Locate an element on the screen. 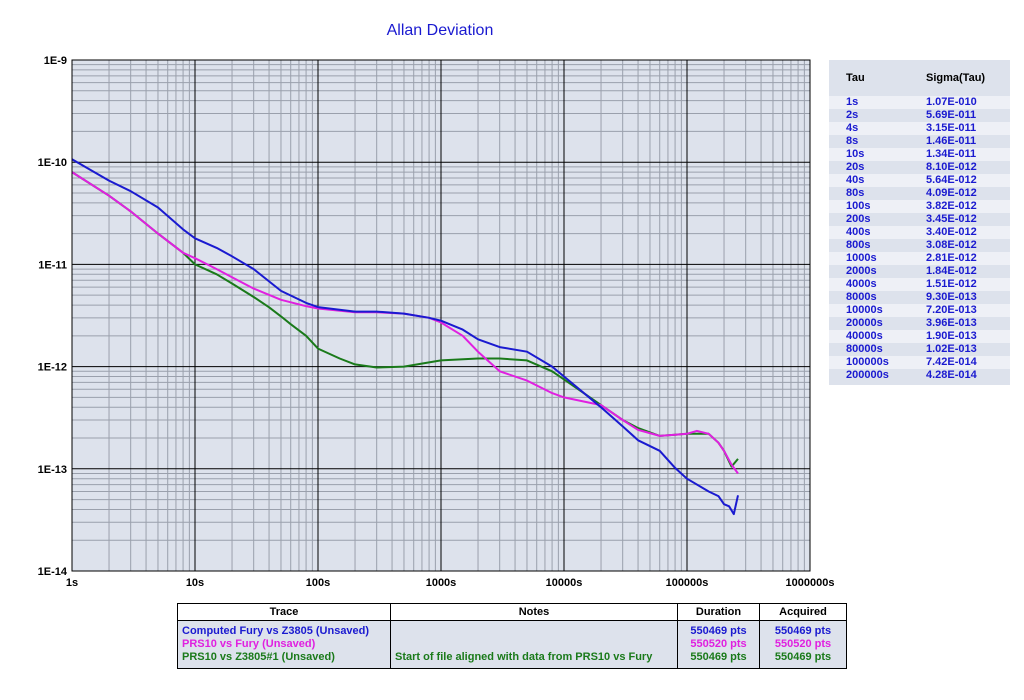  x-tick-label: 1000000s is located at coordinates (810, 583).